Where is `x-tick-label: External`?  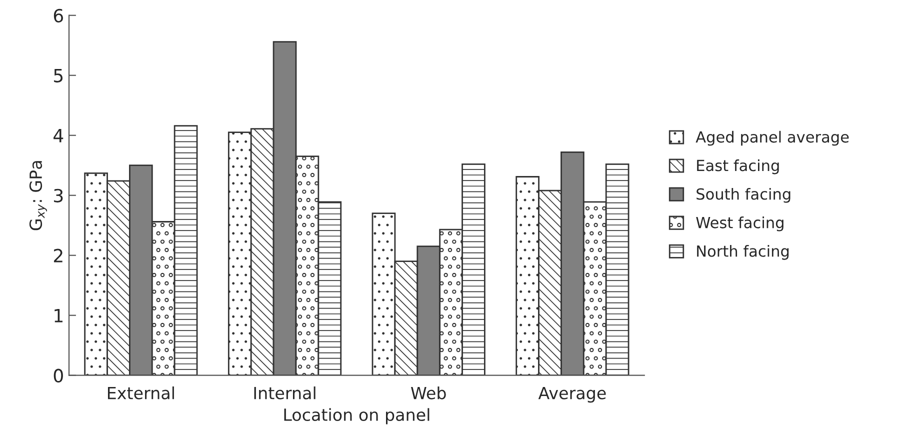 x-tick-label: External is located at coordinates (141, 393).